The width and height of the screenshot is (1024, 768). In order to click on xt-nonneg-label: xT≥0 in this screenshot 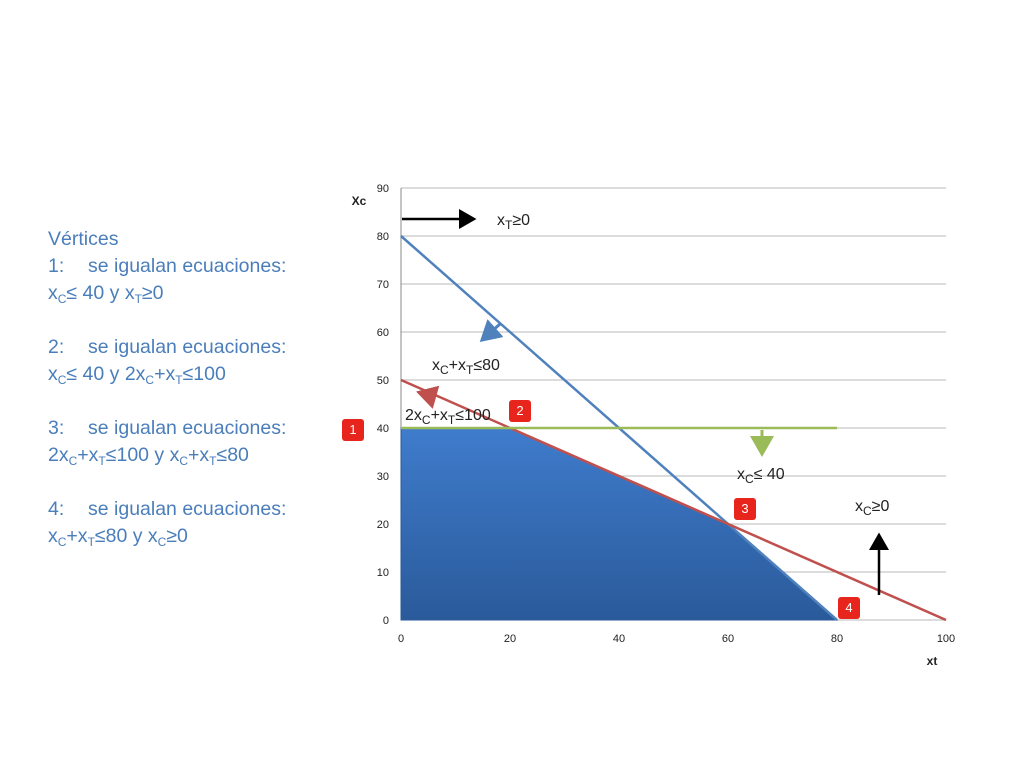, I will do `click(514, 222)`.